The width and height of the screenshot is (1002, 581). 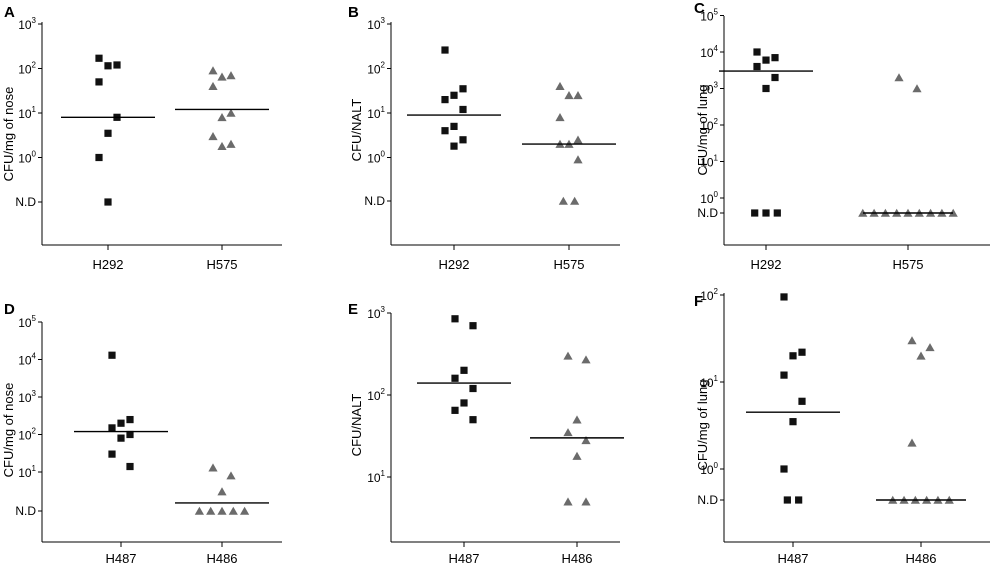 What do you see at coordinates (842, 426) in the screenshot?
I see `panel-F: F 100 10¹ 10² N.D CFU/mg of lung H487 H486` at bounding box center [842, 426].